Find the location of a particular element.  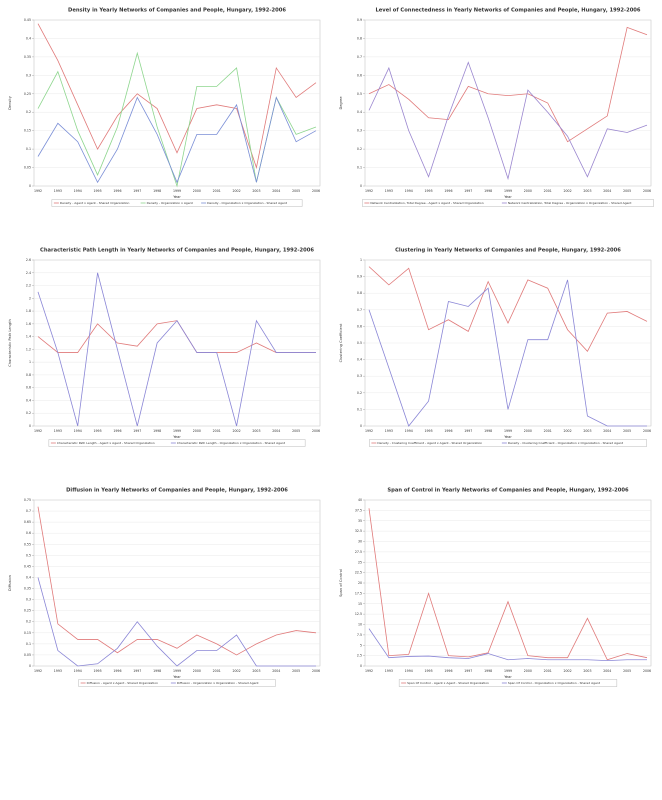

y-tick-label: 12.5 is located at coordinates (358, 614).